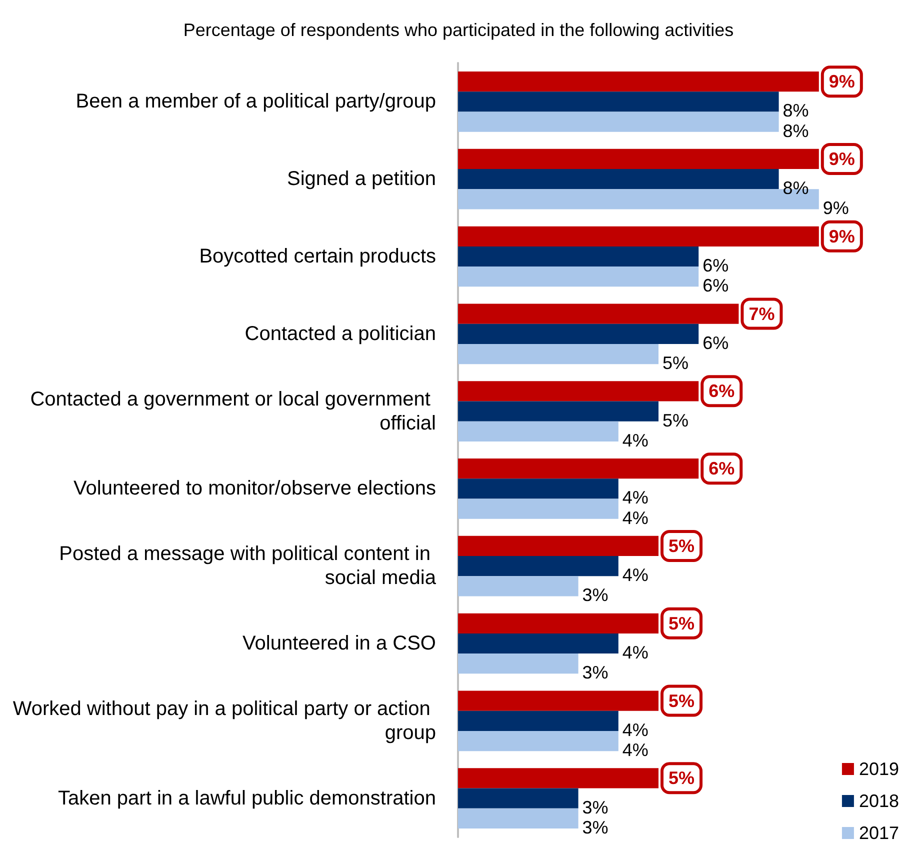  I want to click on legend-label: 2019, so click(879, 769).